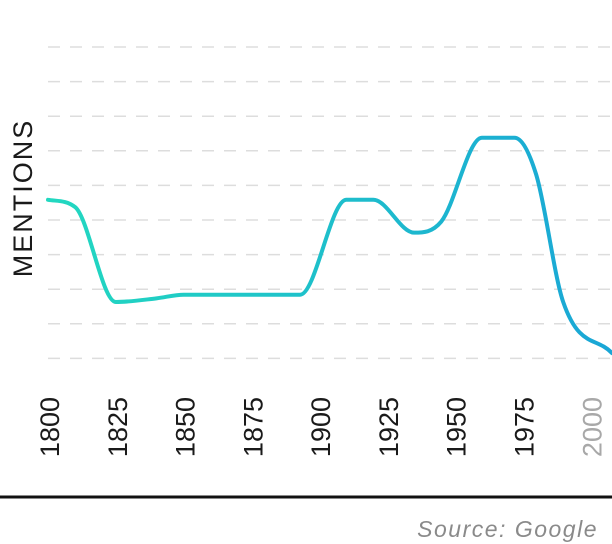  Describe the element at coordinates (118, 427) in the screenshot. I see `x-tick-label: 1825` at that location.